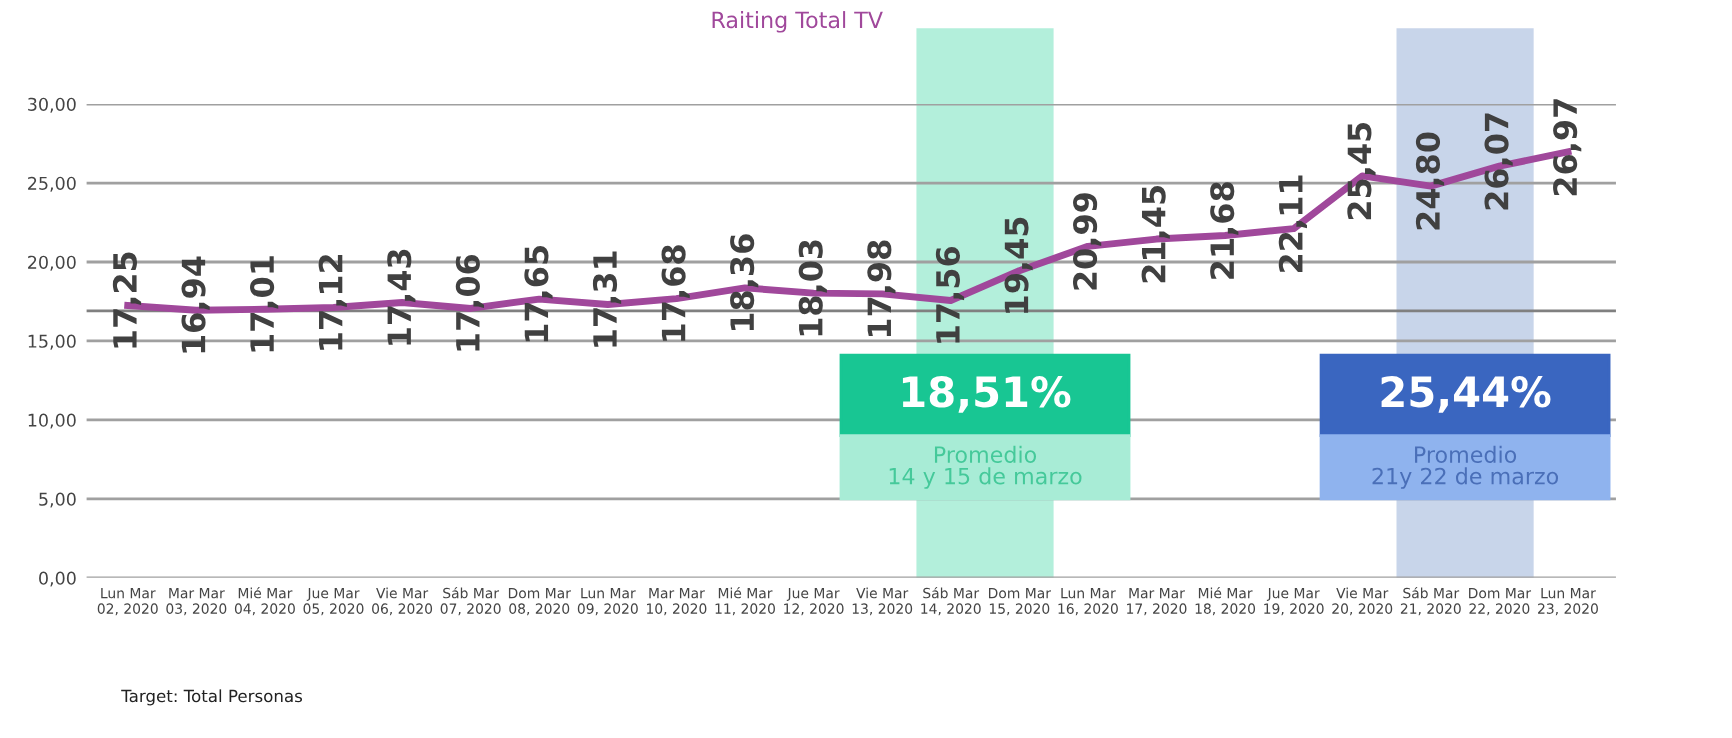 This screenshot has width=1732, height=738. What do you see at coordinates (1087, 241) in the screenshot?
I see `data-label: 20,99` at bounding box center [1087, 241].